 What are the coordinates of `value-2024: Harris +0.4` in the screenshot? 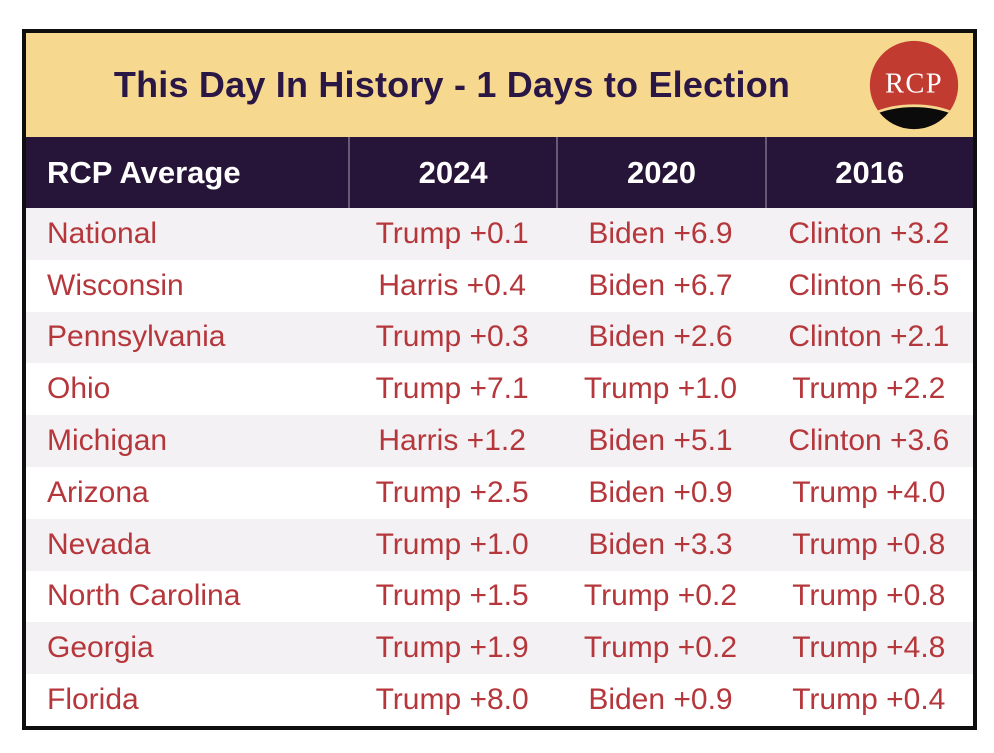 It's located at (452, 285).